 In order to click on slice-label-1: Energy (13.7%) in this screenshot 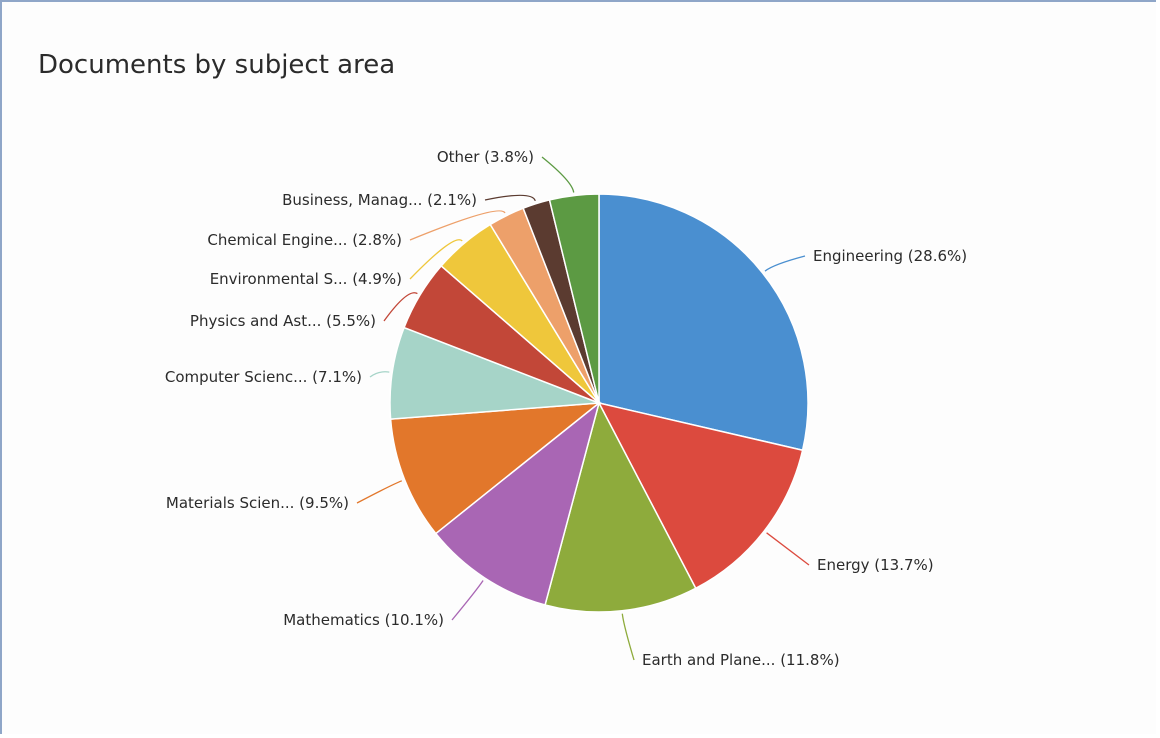, I will do `click(875, 565)`.